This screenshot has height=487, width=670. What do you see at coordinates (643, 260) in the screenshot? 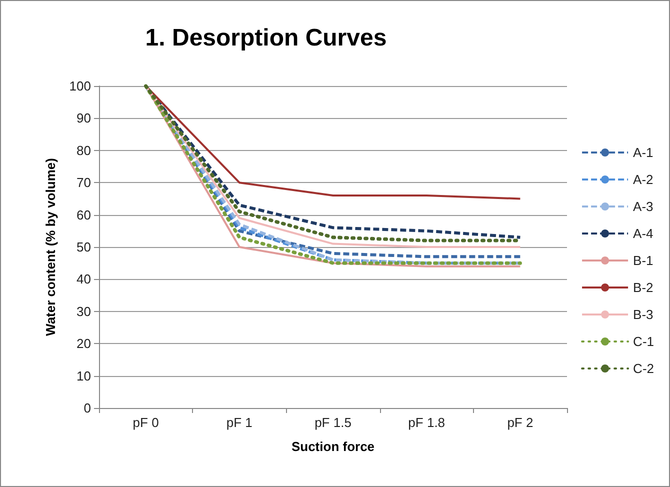
I see `legend-label: B-1` at bounding box center [643, 260].